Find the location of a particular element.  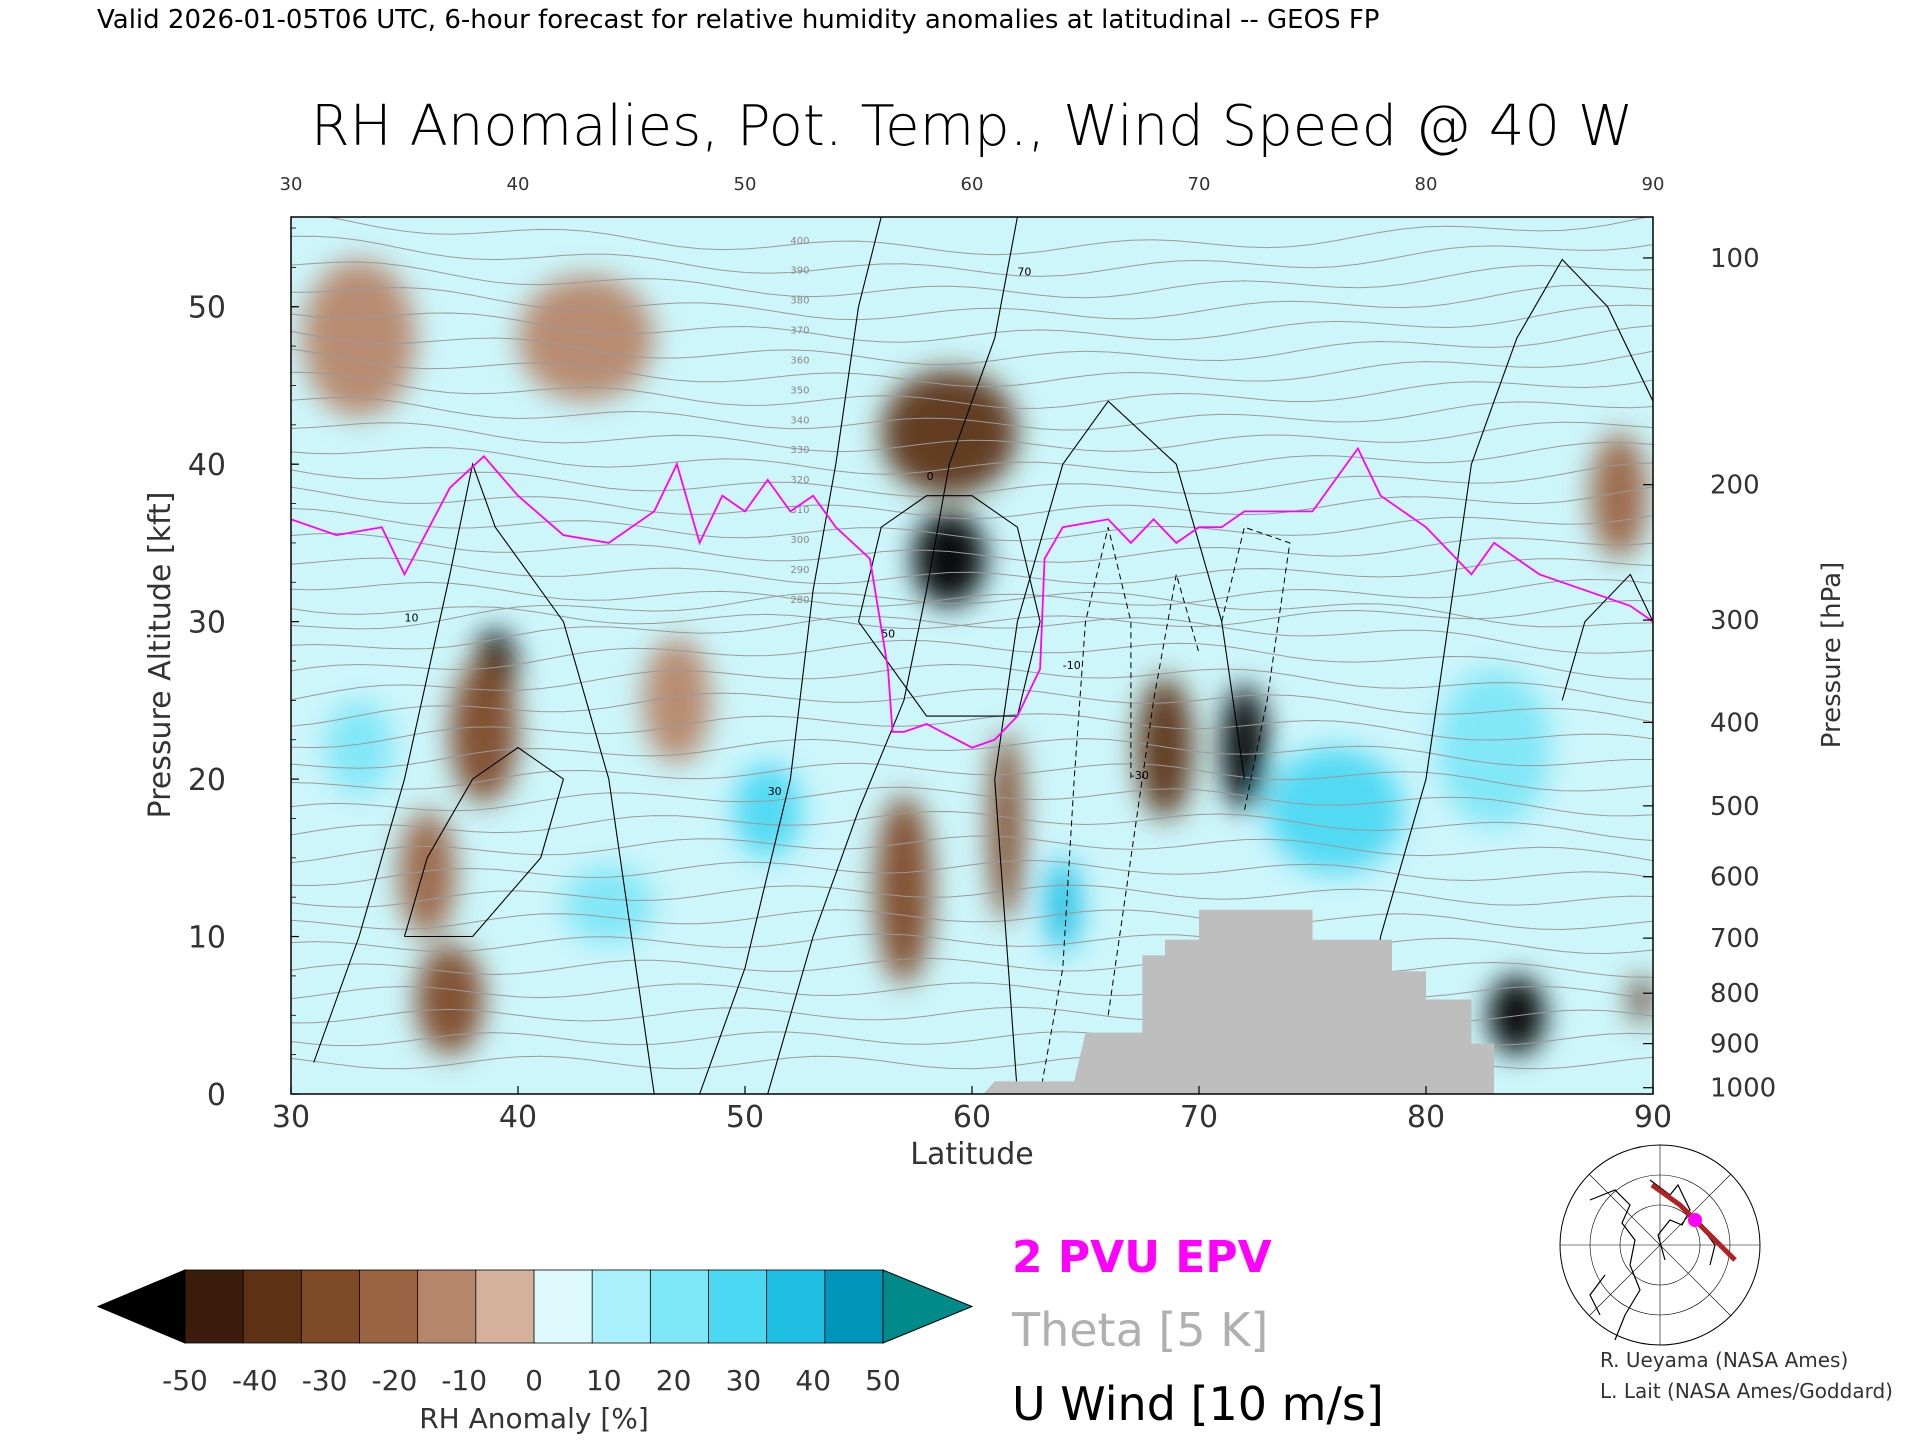

p-tick-label-3: 400 is located at coordinates (1735, 723).